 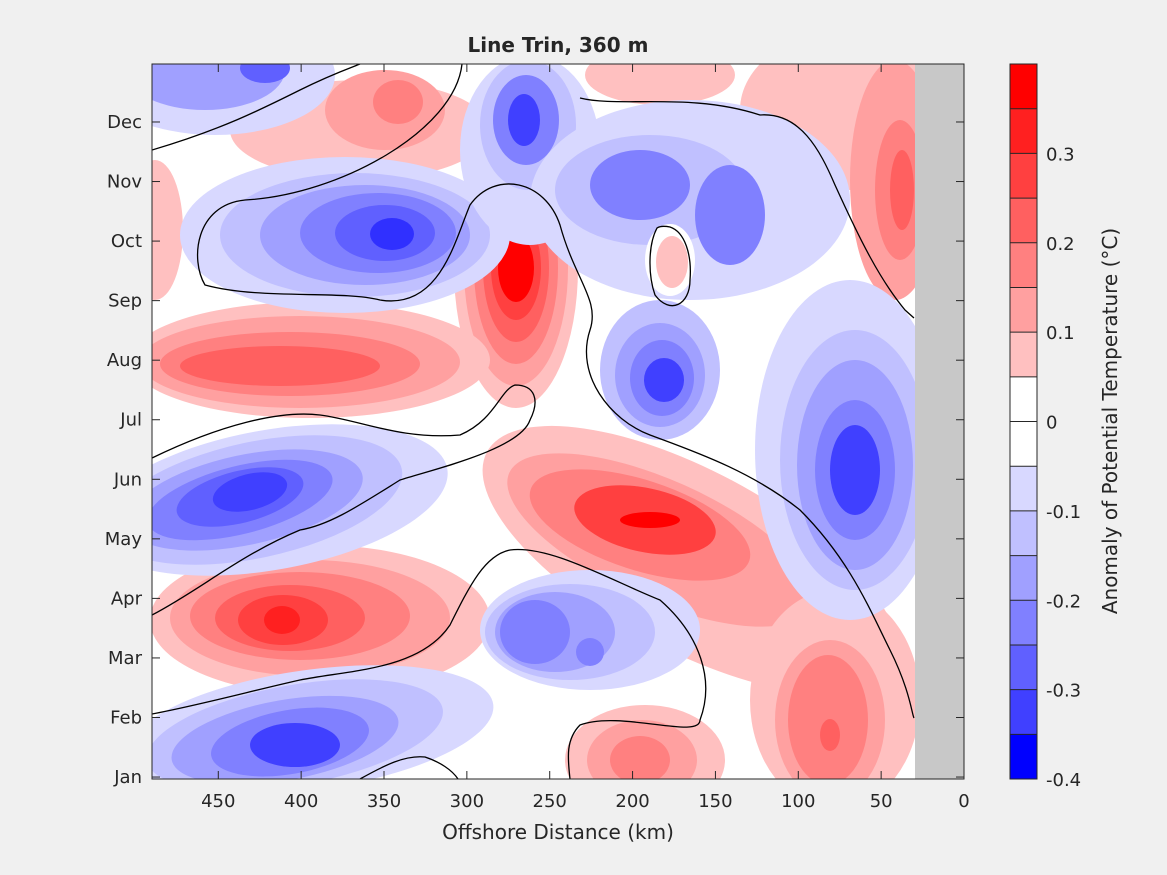 I want to click on colorbar: 0.3 0.2 0.1 0 -0.1 -0.2 -0.3 -0.4, so click(x=1045, y=427).